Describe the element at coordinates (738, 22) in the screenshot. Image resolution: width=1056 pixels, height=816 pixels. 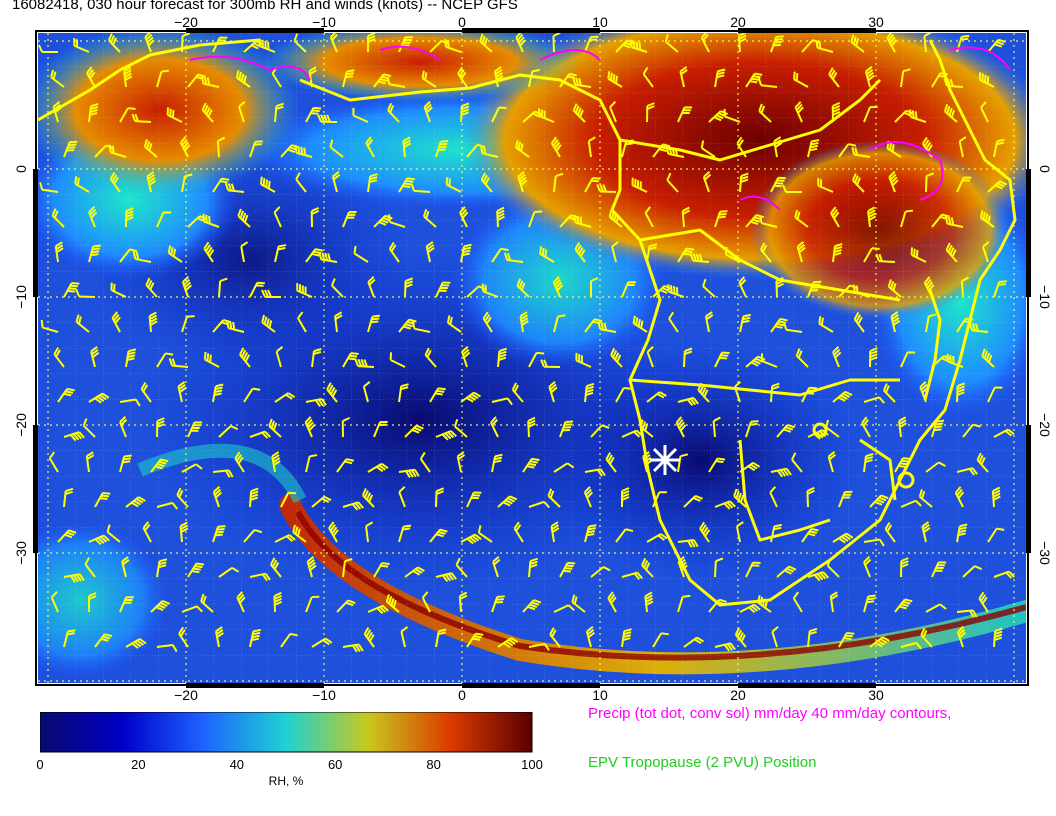
I see `tick-label: 20` at that location.